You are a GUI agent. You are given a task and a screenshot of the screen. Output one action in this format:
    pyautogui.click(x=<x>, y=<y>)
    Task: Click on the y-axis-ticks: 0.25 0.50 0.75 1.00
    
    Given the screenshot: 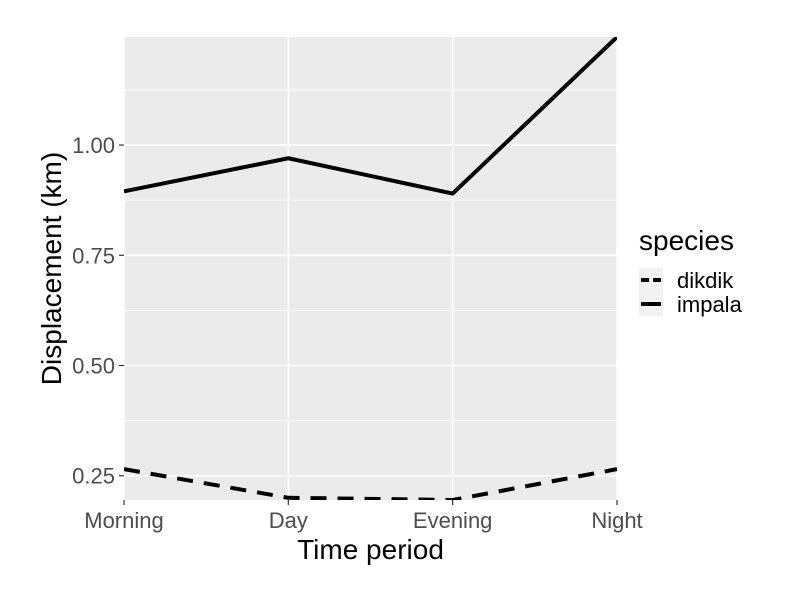 What is the action you would take?
    pyautogui.click(x=98, y=311)
    